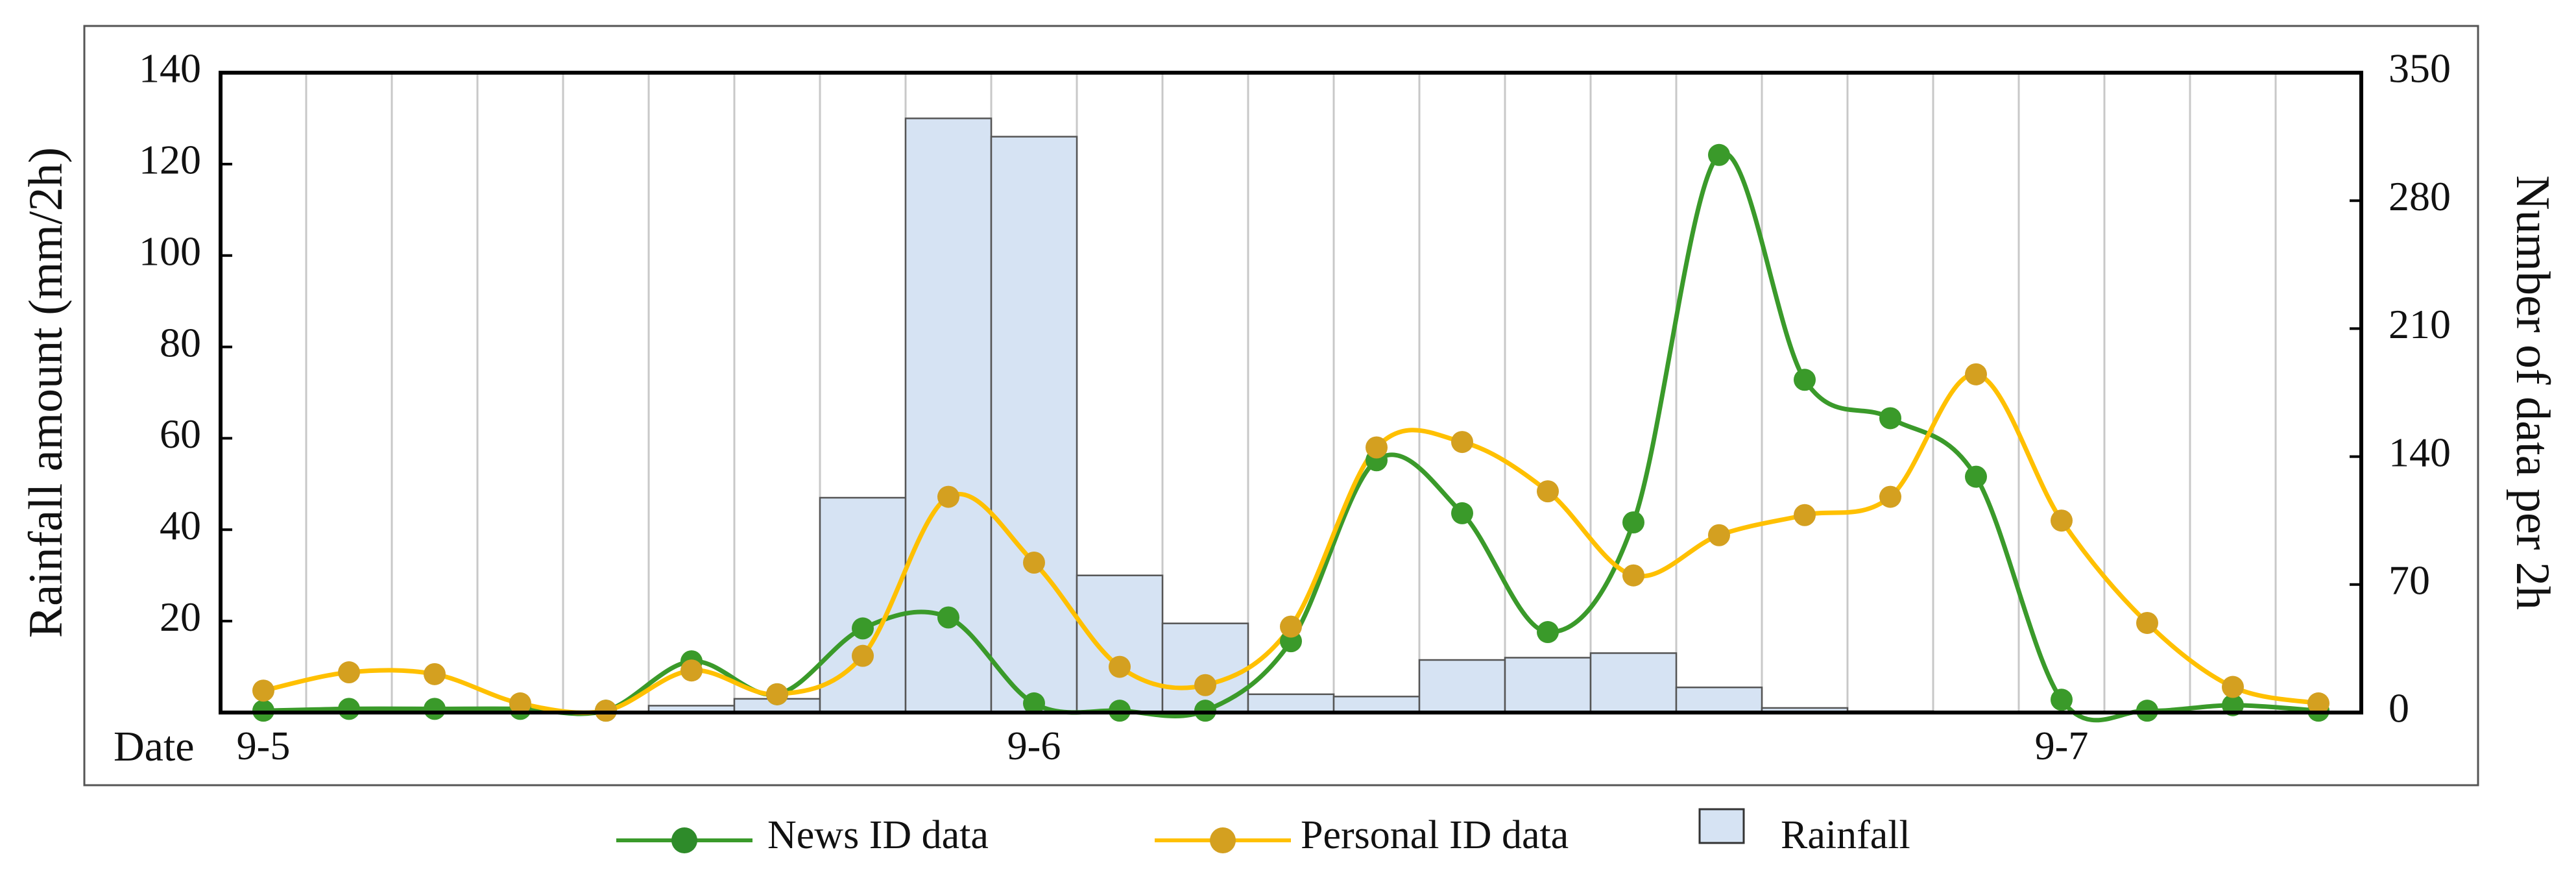 The height and width of the screenshot is (878, 2576). What do you see at coordinates (2420, 68) in the screenshot?
I see `right-tick-label: 350` at bounding box center [2420, 68].